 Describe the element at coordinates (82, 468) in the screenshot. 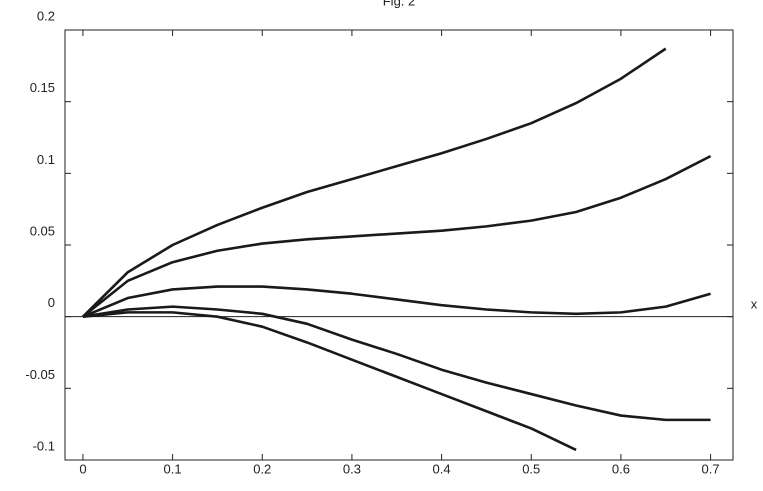

I see `x-tick-label: 0` at that location.